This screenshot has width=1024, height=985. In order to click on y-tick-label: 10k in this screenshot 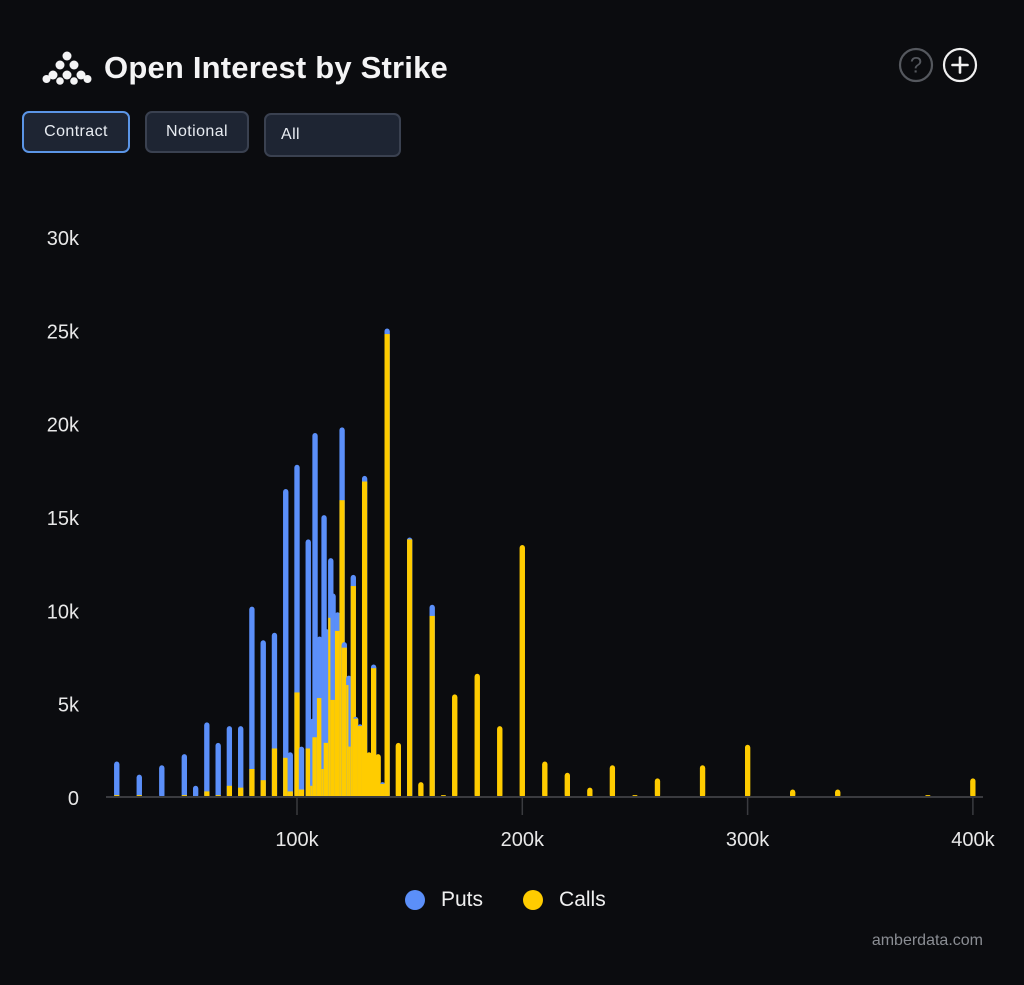, I will do `click(63, 612)`.